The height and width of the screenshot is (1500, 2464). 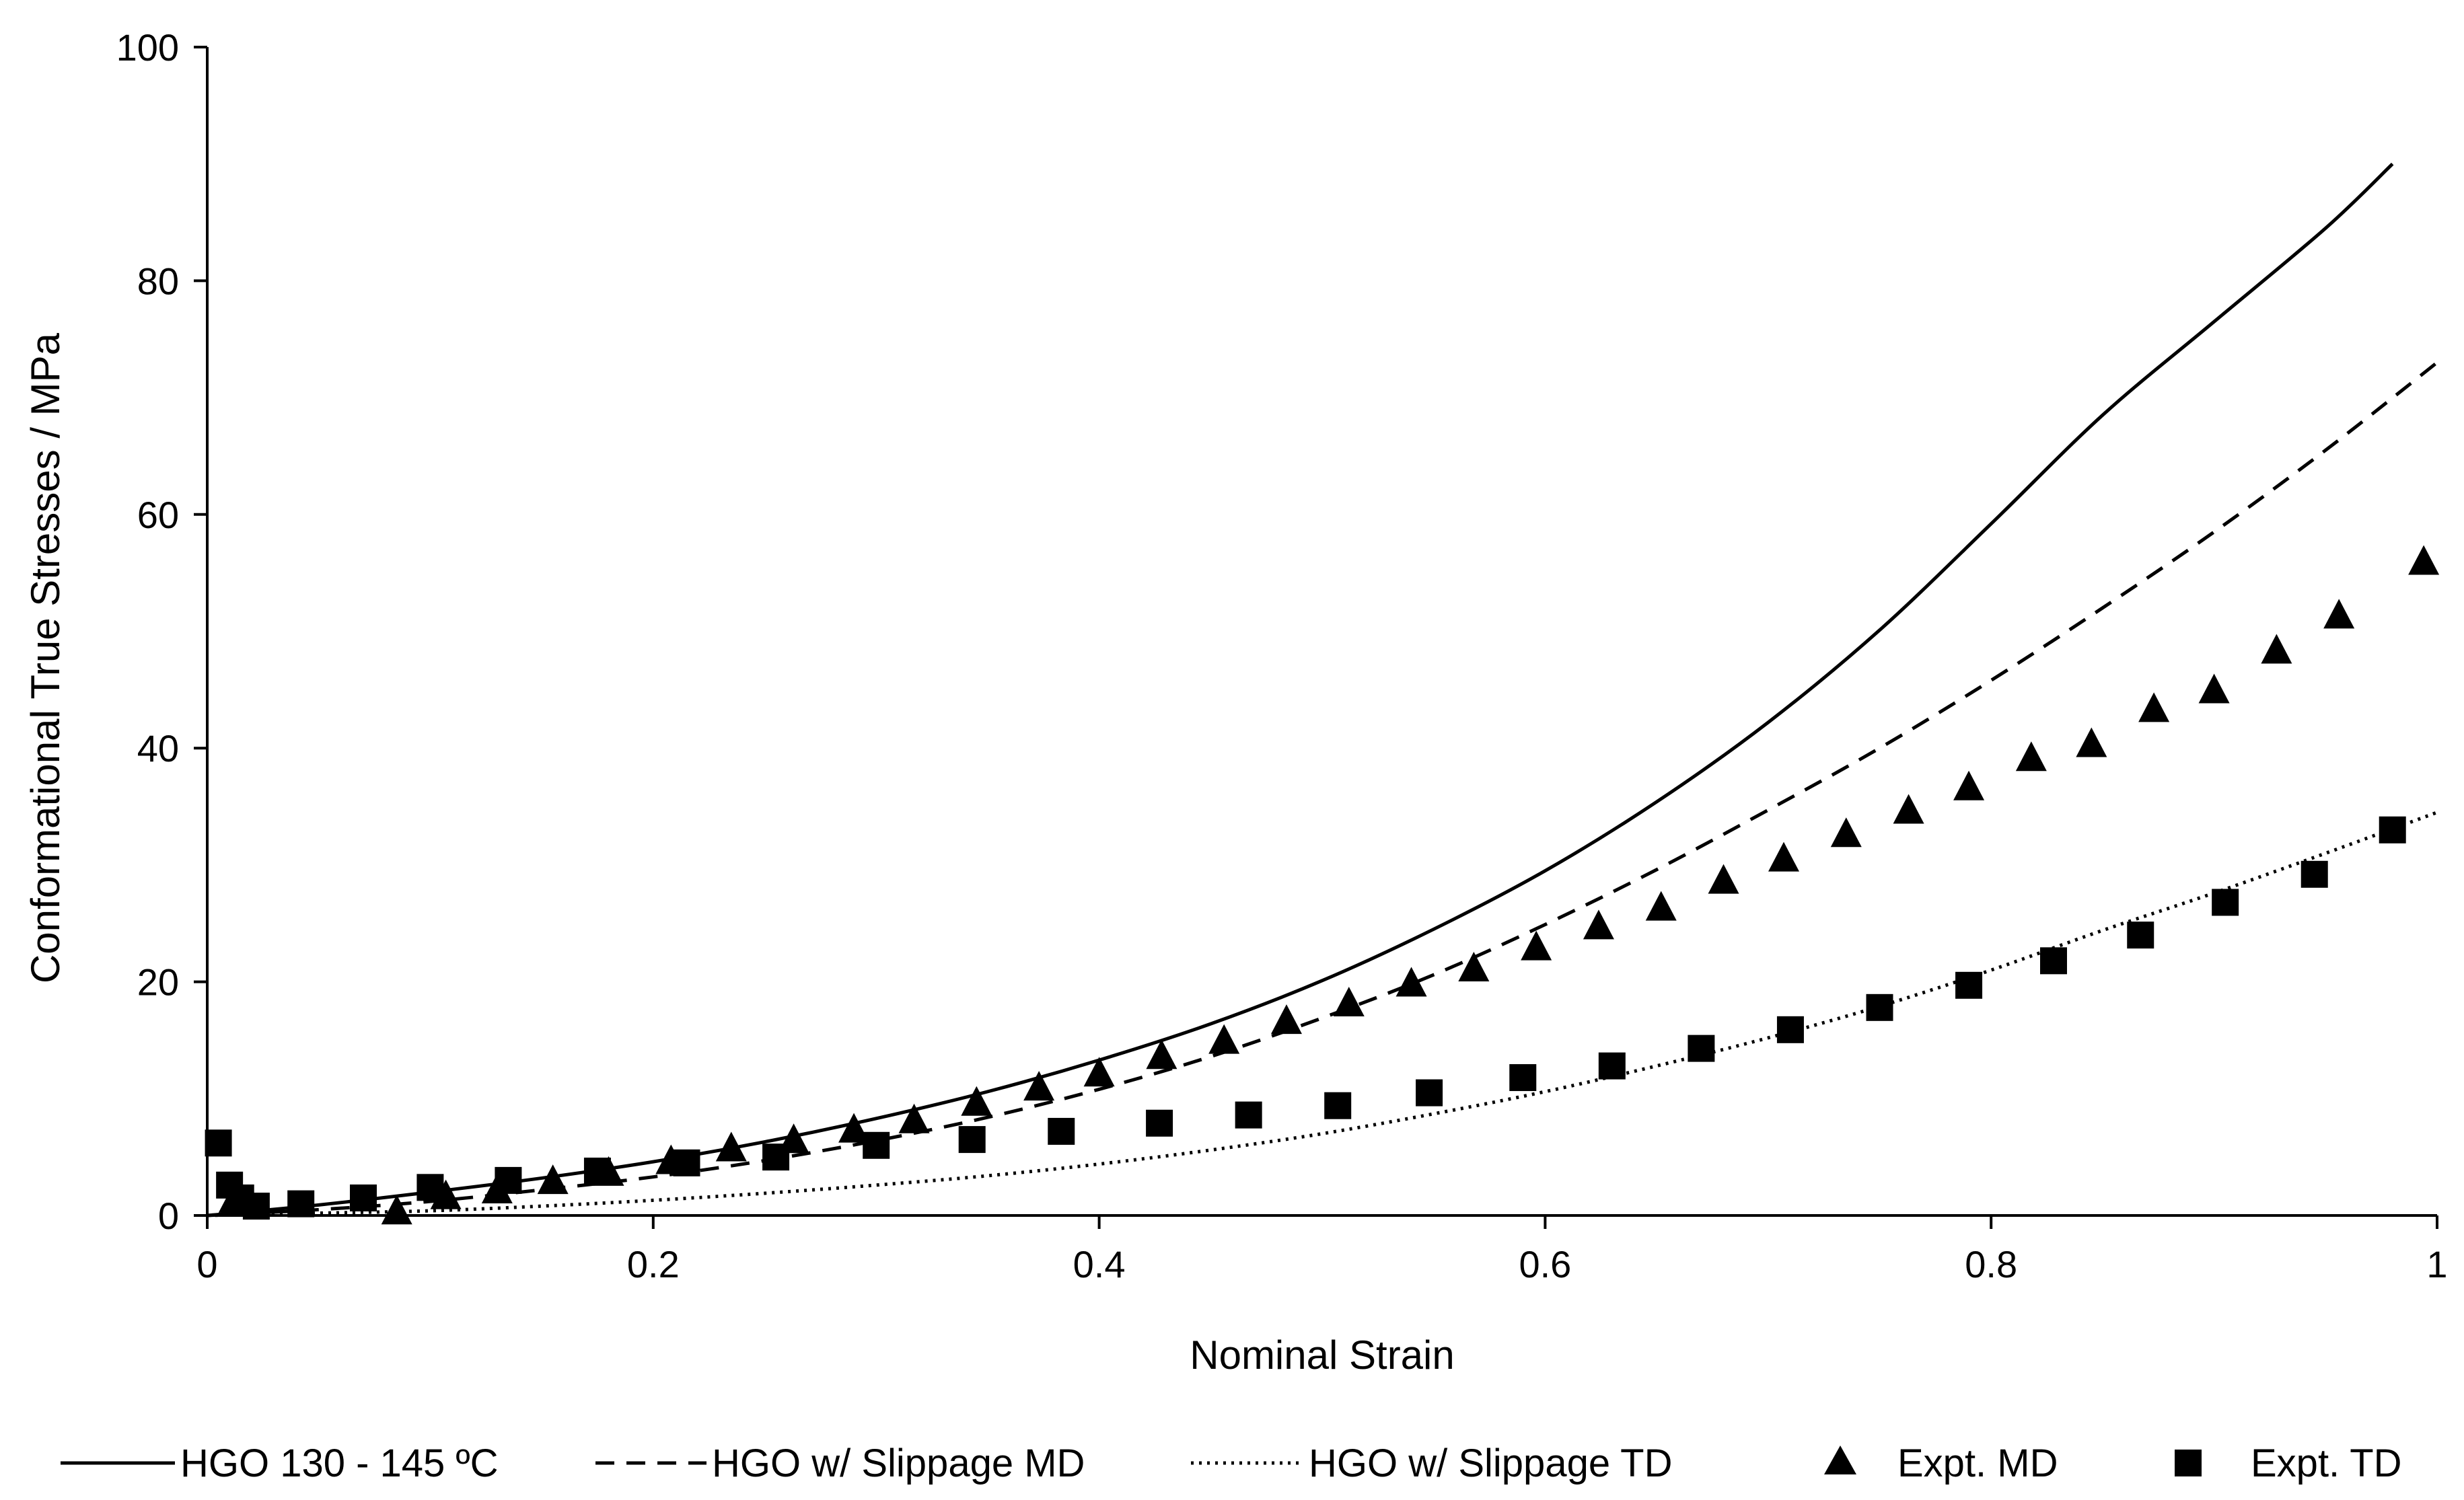 What do you see at coordinates (898, 1463) in the screenshot?
I see `legend-label-slippage-md: HGO w/ Slippage MD` at bounding box center [898, 1463].